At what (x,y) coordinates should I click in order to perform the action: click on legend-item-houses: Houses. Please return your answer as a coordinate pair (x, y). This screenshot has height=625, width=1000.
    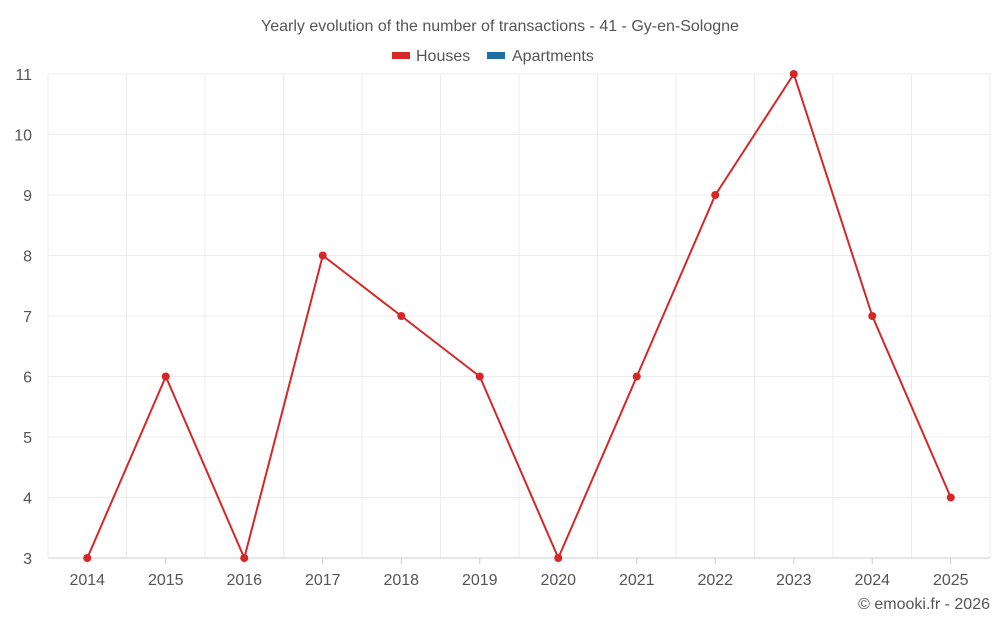
    Looking at the image, I should click on (431, 56).